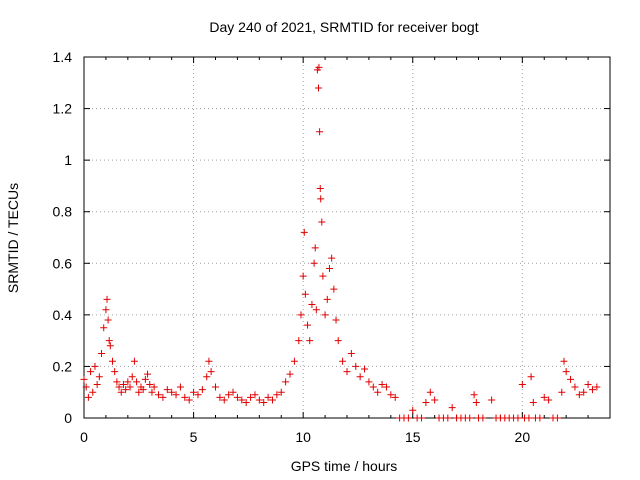  What do you see at coordinates (63, 263) in the screenshot?
I see `y-tick-label: 0.6` at bounding box center [63, 263].